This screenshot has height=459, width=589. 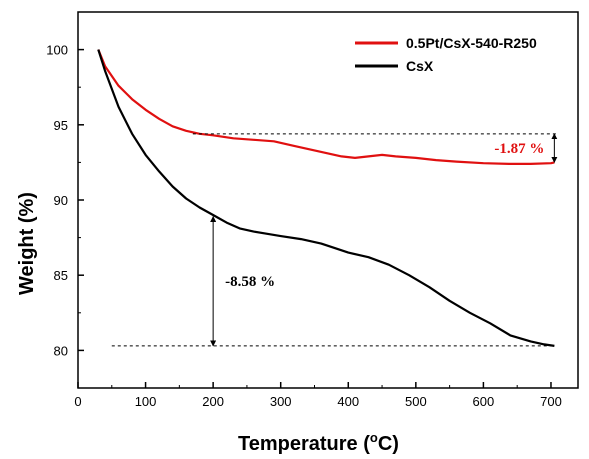 I want to click on x-tick-label: 600, so click(x=484, y=401).